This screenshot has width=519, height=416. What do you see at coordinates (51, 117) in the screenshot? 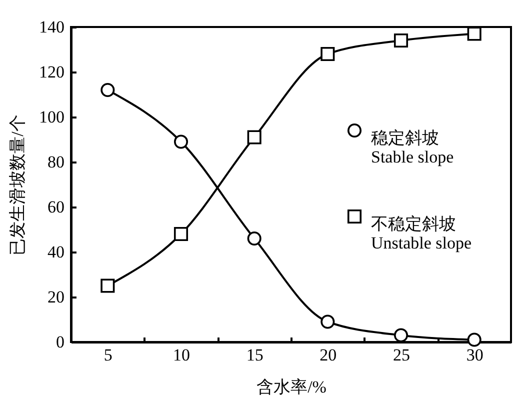
I see `y-tick-label: 100` at bounding box center [51, 117].